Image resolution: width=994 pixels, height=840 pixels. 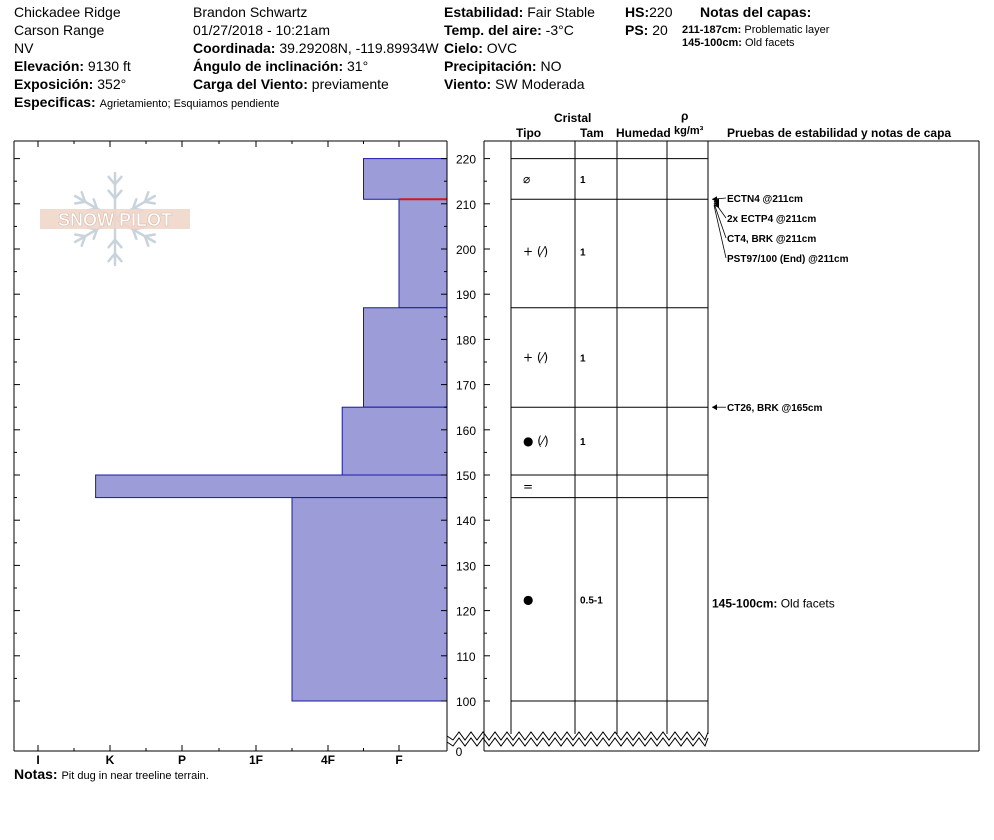 What do you see at coordinates (135, 776) in the screenshot?
I see `notes-value: Pit dug in near treeline terrain.` at bounding box center [135, 776].